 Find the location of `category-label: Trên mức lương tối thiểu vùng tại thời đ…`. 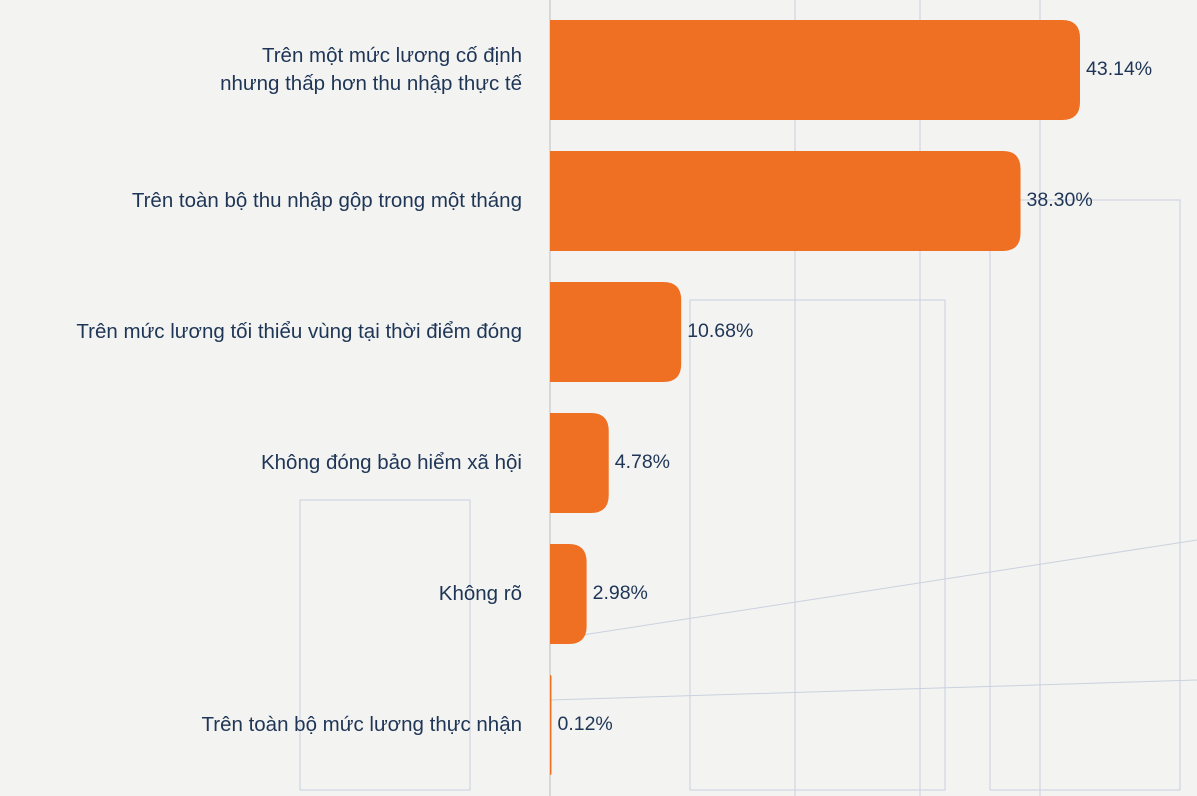

category-label: Trên mức lương tối thiểu vùng tại thời đ… is located at coordinates (299, 331).